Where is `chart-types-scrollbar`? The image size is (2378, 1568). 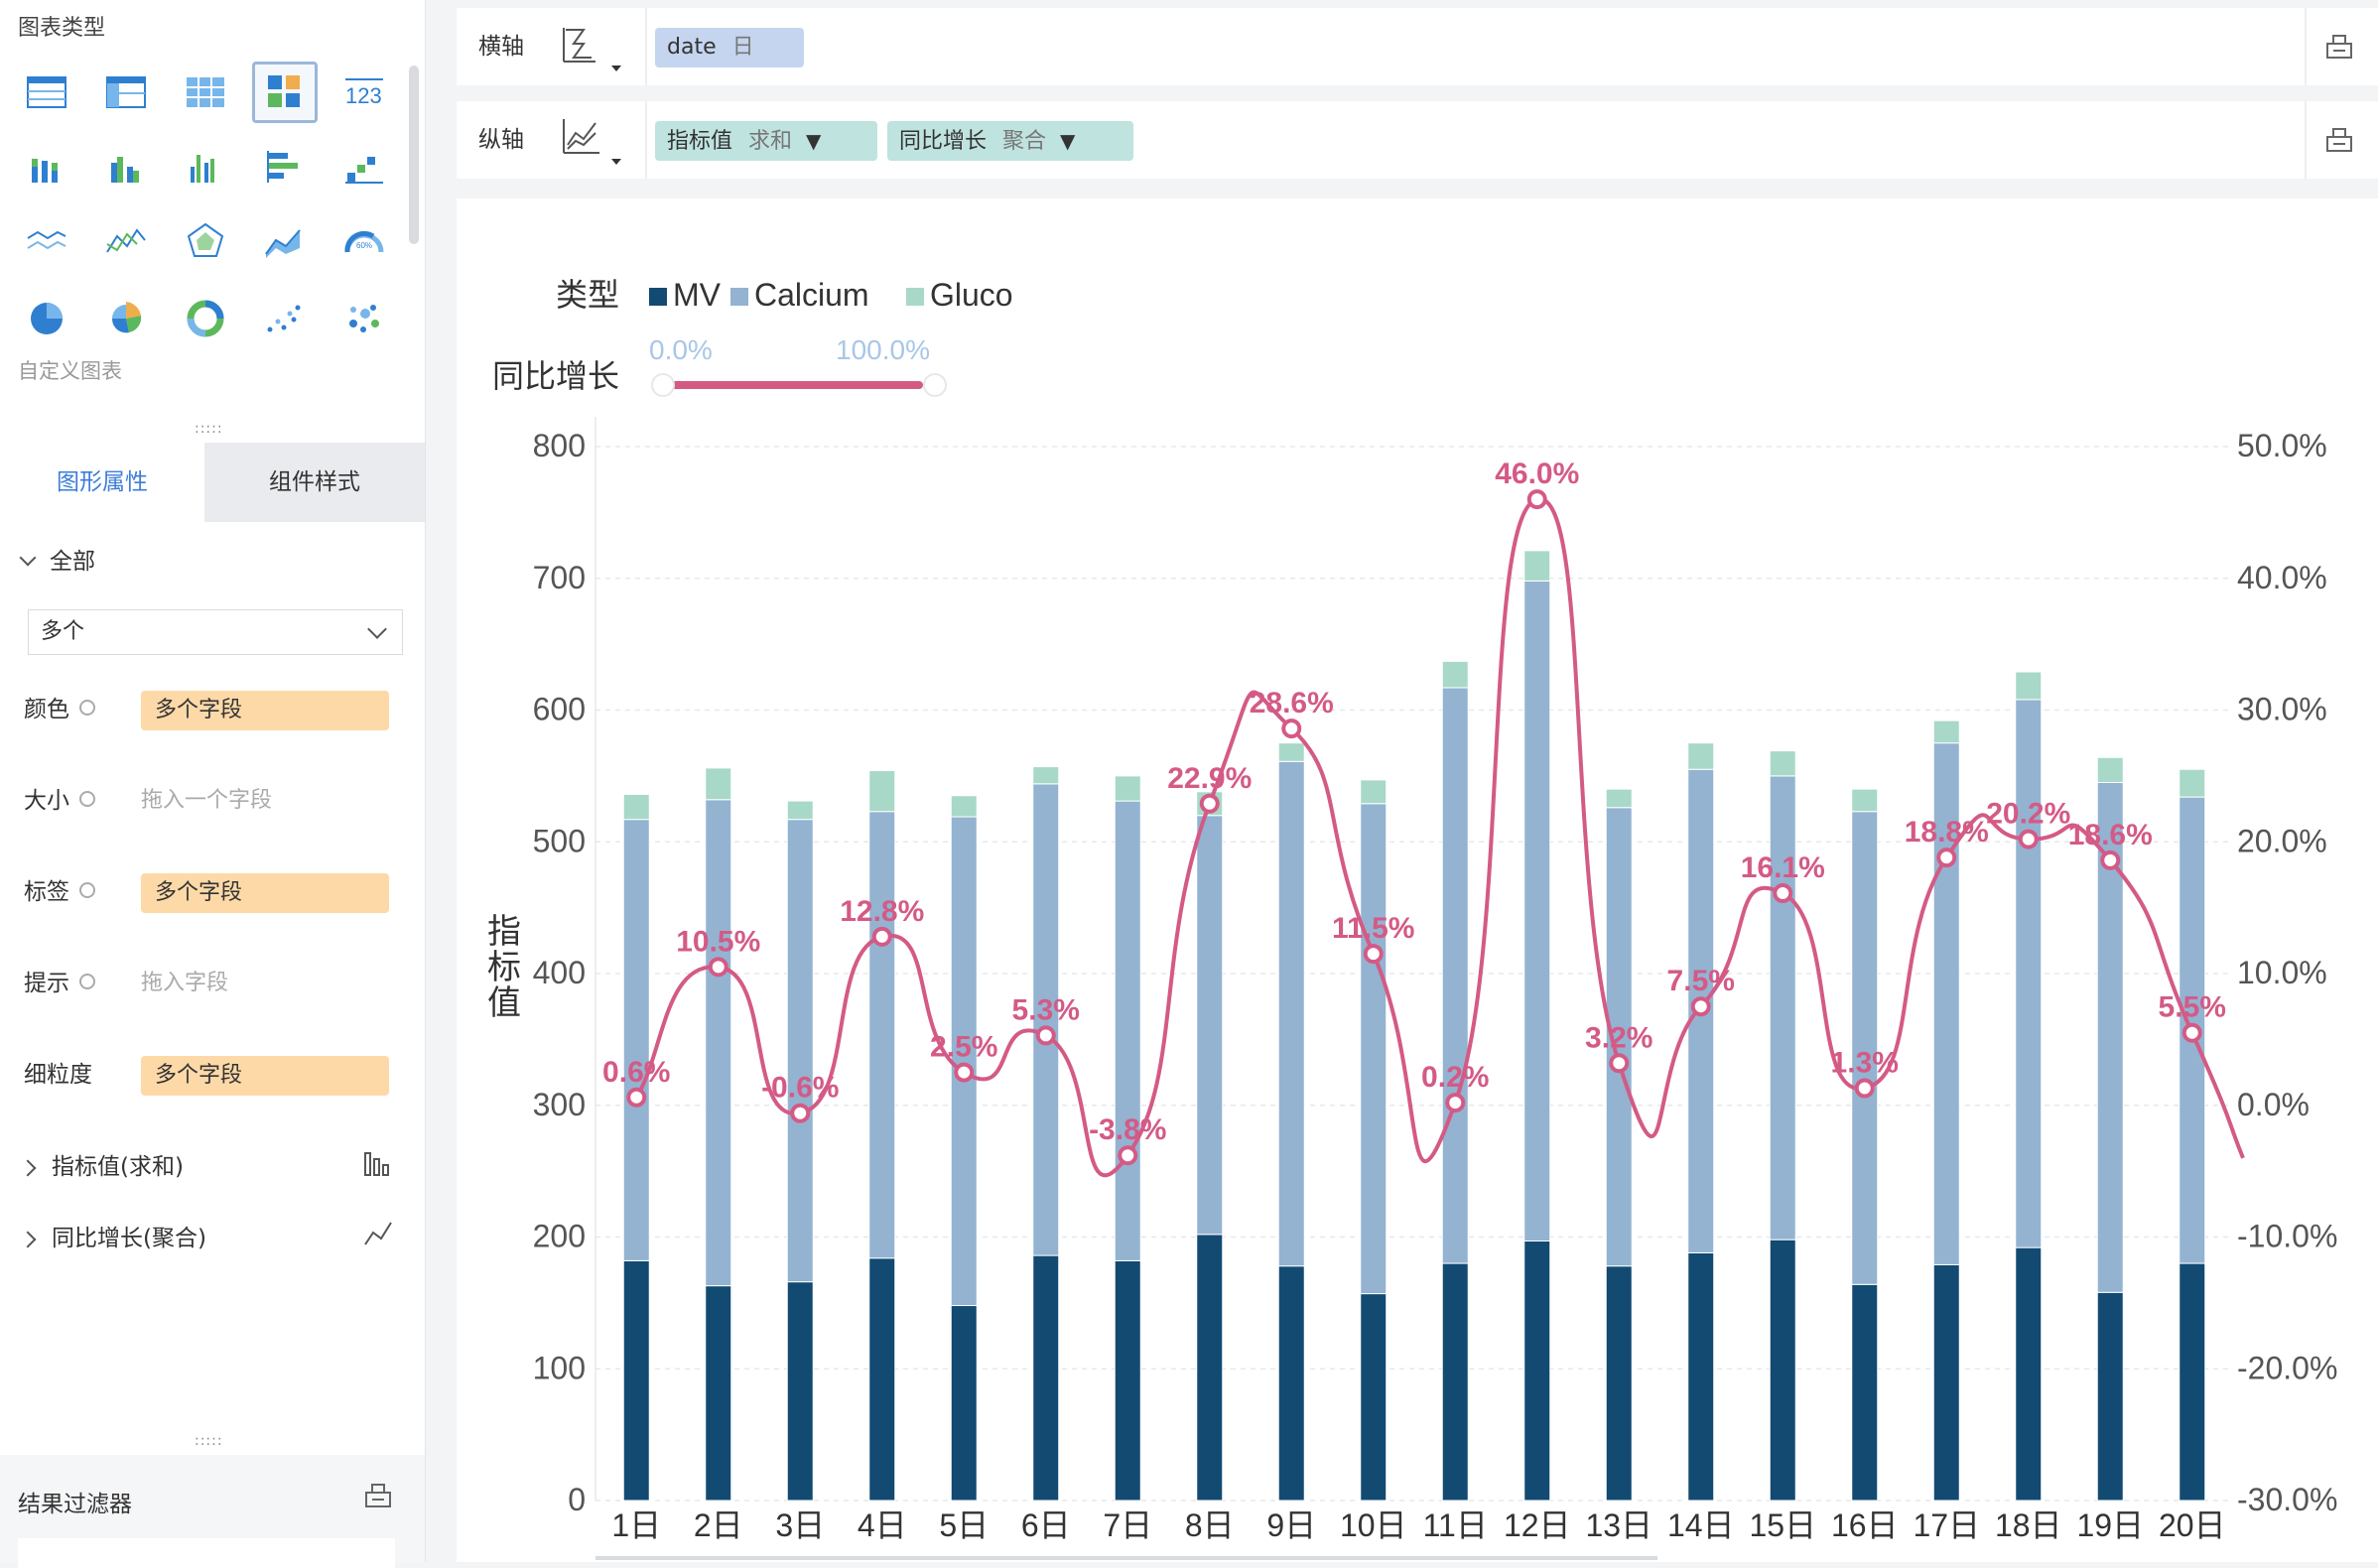 chart-types-scrollbar is located at coordinates (414, 154).